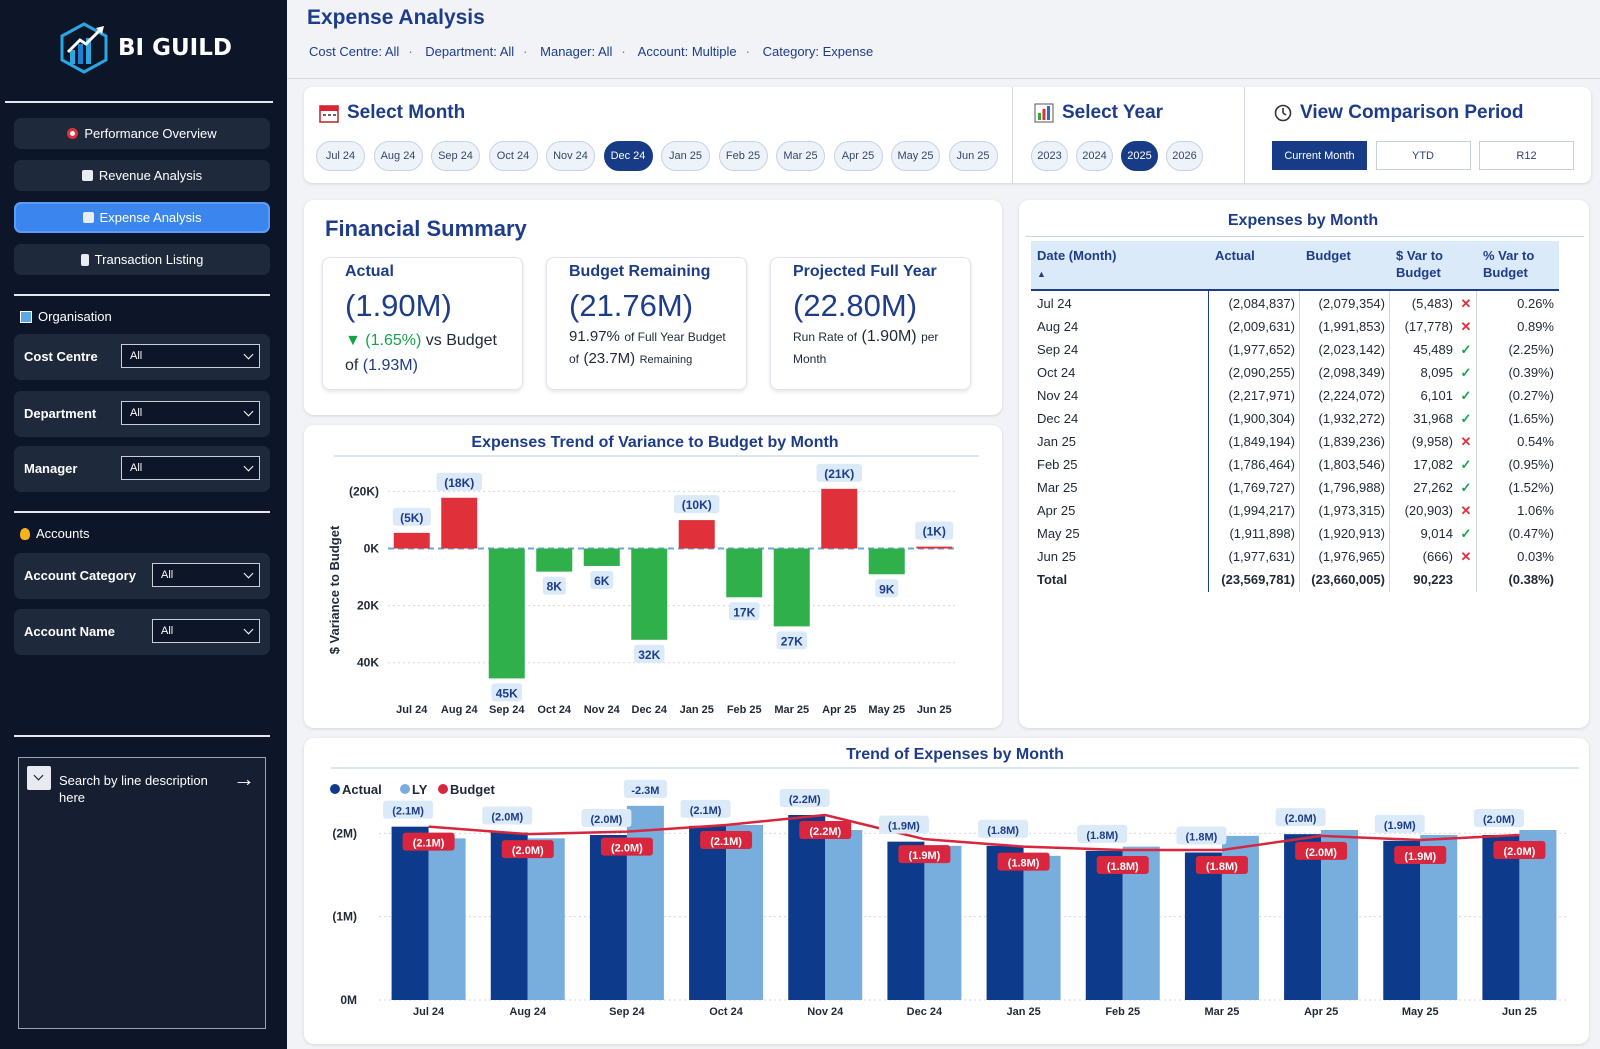  I want to click on comparison-button: R12, so click(1526, 155).